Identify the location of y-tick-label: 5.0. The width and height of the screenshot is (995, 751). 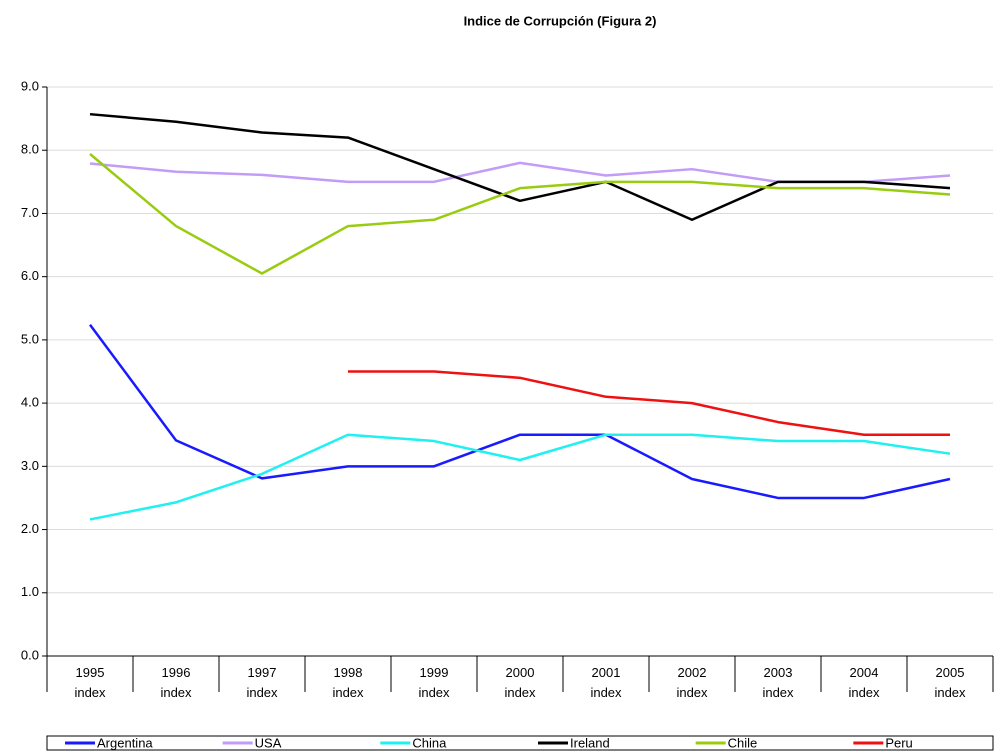
(30, 338).